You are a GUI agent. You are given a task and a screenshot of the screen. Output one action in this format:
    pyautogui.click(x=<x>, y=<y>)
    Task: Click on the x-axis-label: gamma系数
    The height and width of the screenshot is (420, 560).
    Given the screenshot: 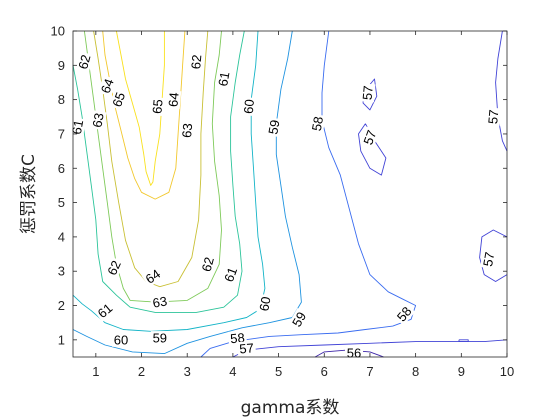 What is the action you would take?
    pyautogui.click(x=290, y=408)
    